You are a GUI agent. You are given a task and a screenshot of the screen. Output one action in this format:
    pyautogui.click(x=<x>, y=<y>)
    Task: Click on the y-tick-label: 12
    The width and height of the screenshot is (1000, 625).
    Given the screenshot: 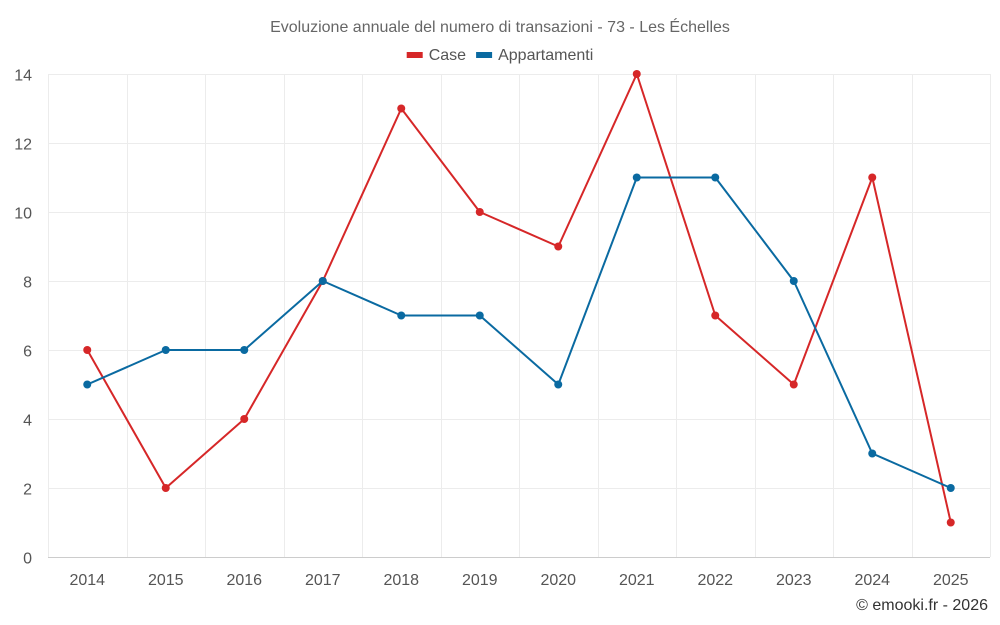 What is the action you would take?
    pyautogui.click(x=23, y=145)
    